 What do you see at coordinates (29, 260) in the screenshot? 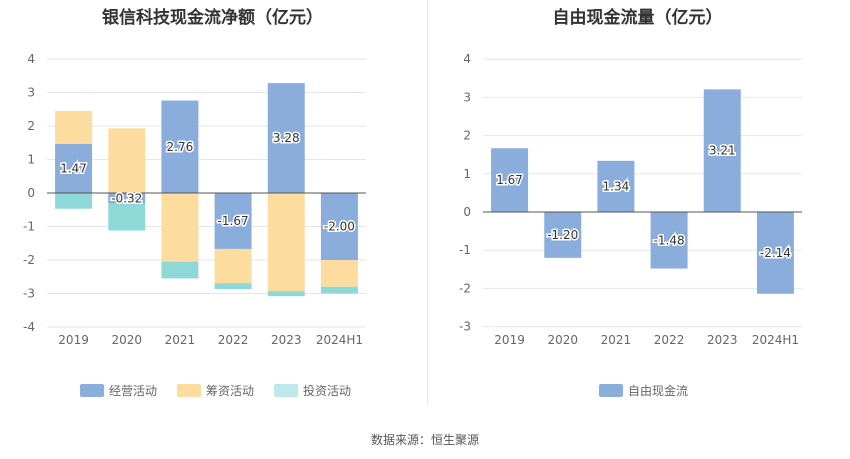
I see `left-y-tick-label: -2` at bounding box center [29, 260].